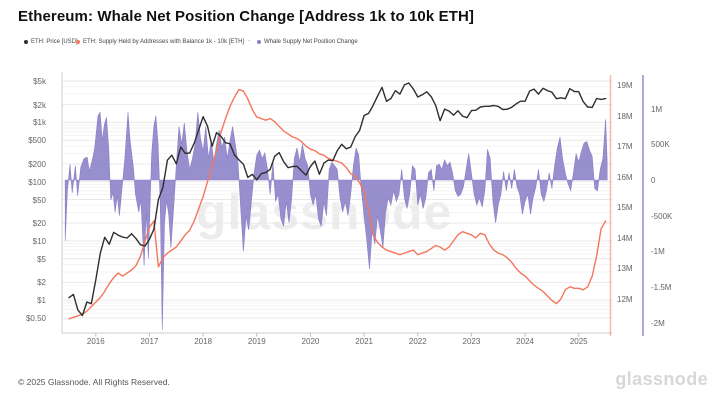 This screenshot has width=720, height=405. I want to click on price-series-dot-icon, so click(26, 42).